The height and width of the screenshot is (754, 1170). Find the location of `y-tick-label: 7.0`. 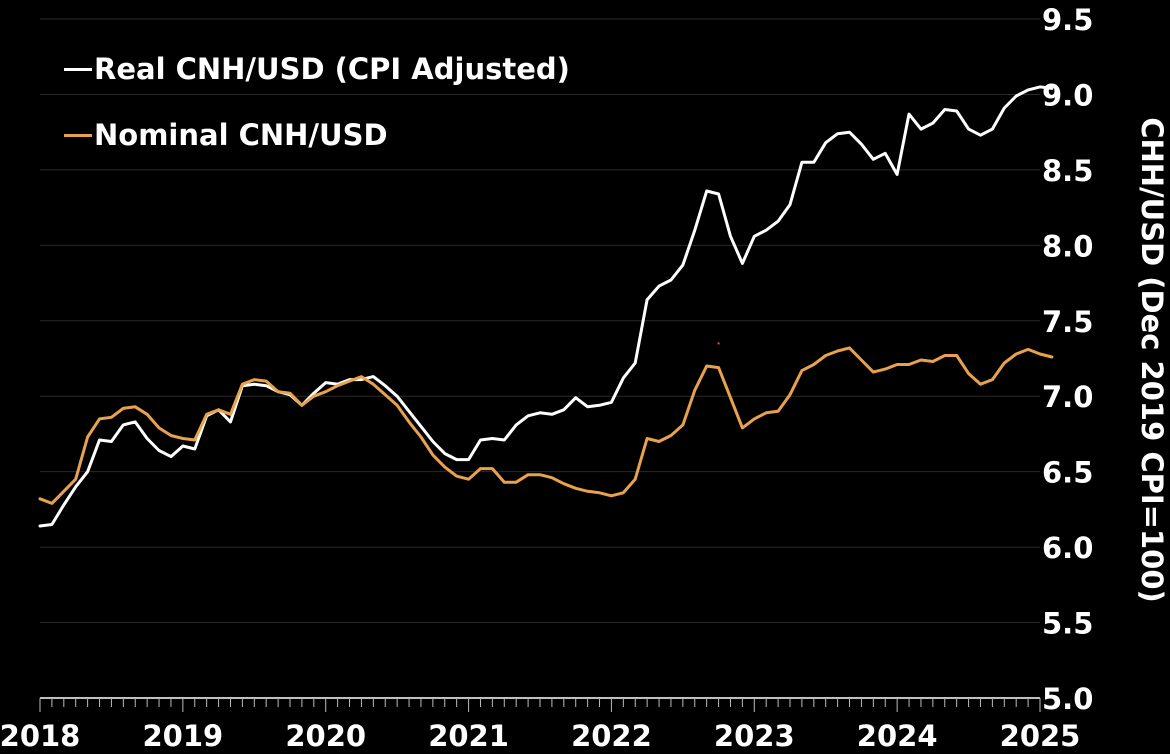

y-tick-label: 7.0 is located at coordinates (1067, 397).